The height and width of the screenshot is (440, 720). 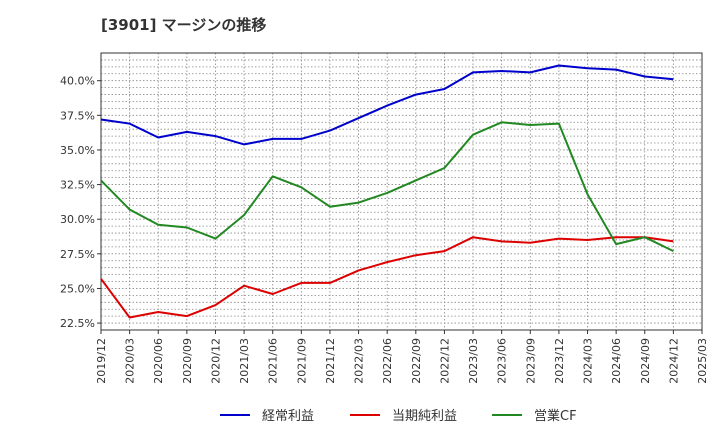 What do you see at coordinates (273, 361) in the screenshot?
I see `x-tick-label: 2021/06` at bounding box center [273, 361].